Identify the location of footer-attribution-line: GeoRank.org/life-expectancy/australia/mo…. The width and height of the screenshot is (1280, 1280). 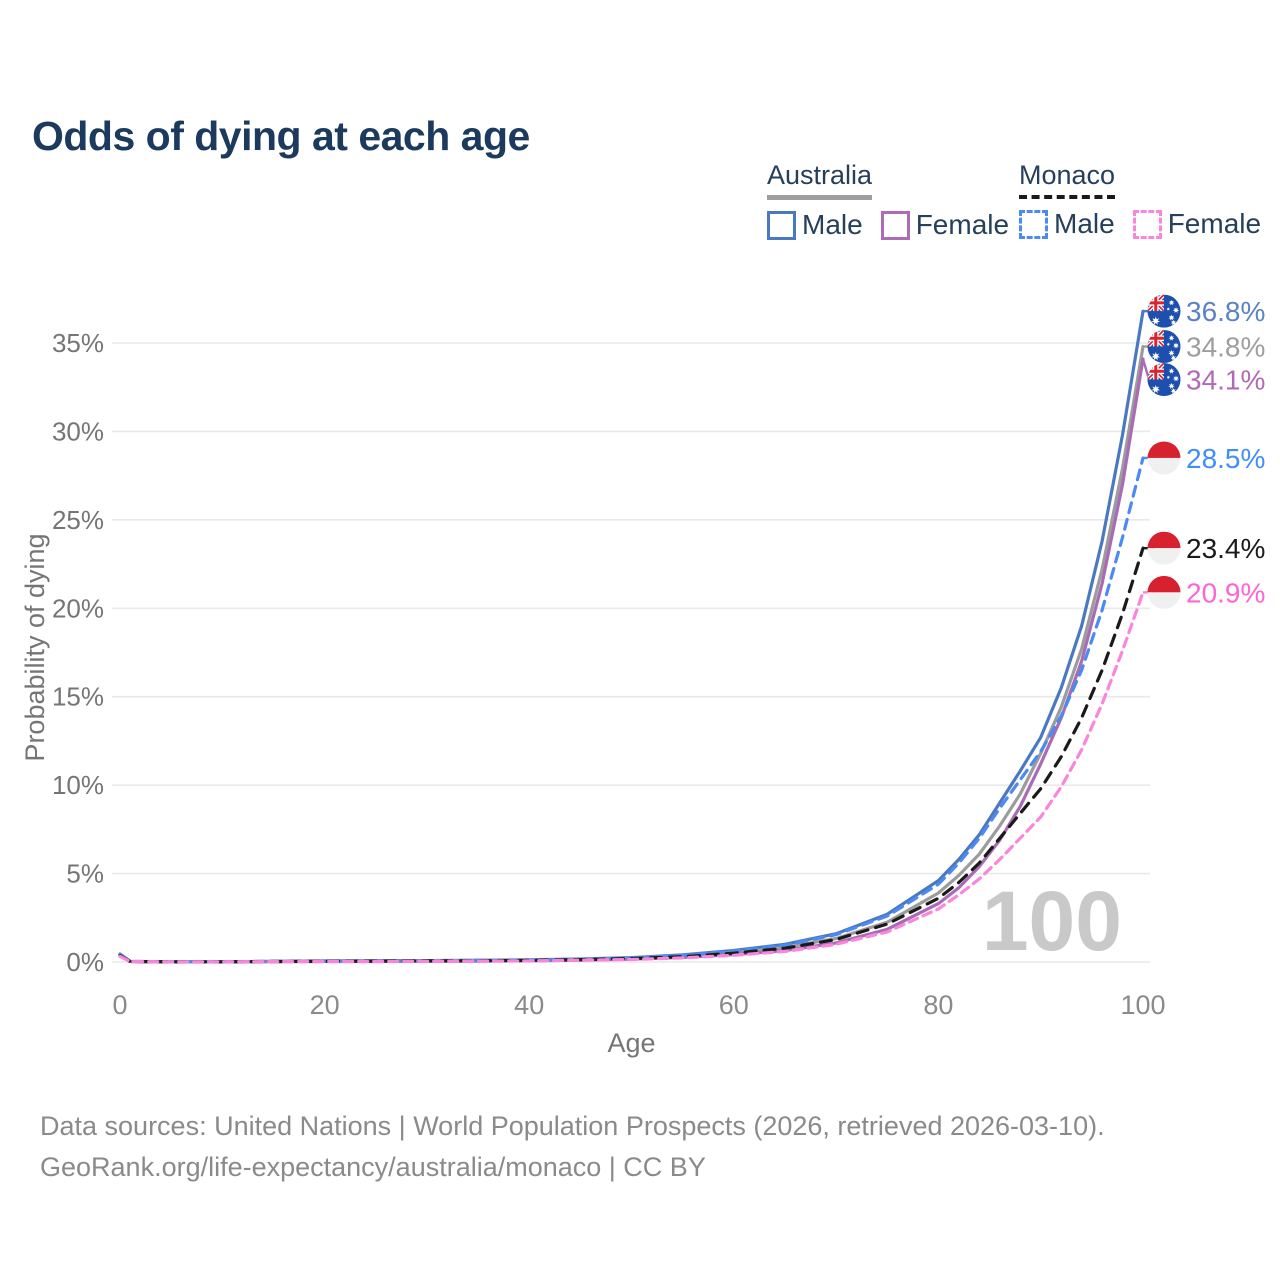
(373, 1167).